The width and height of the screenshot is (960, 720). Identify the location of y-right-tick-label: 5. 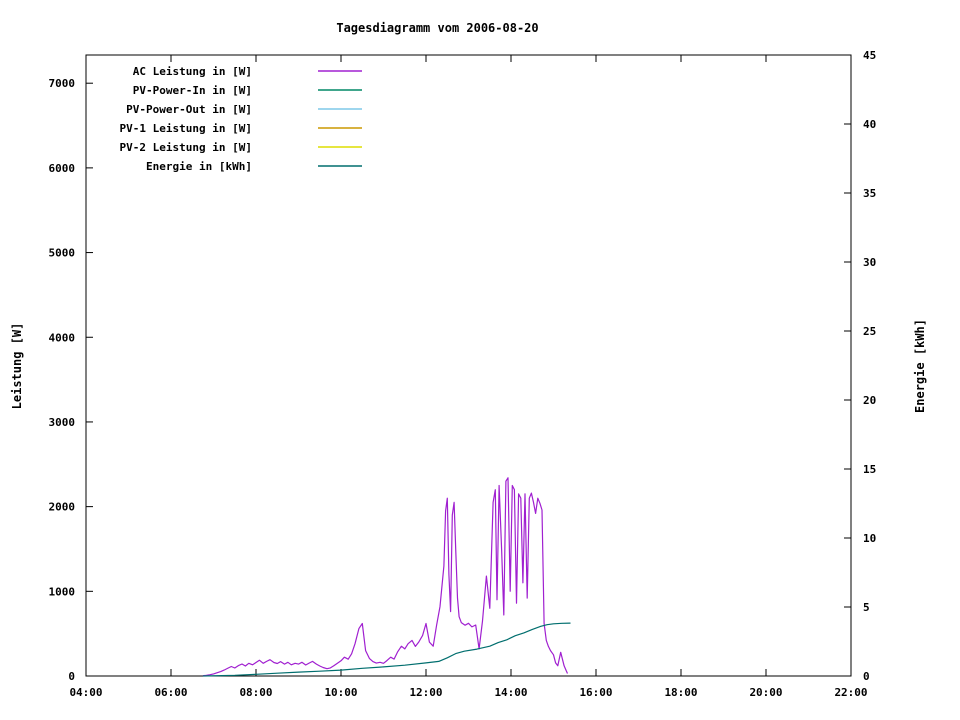
(866, 607).